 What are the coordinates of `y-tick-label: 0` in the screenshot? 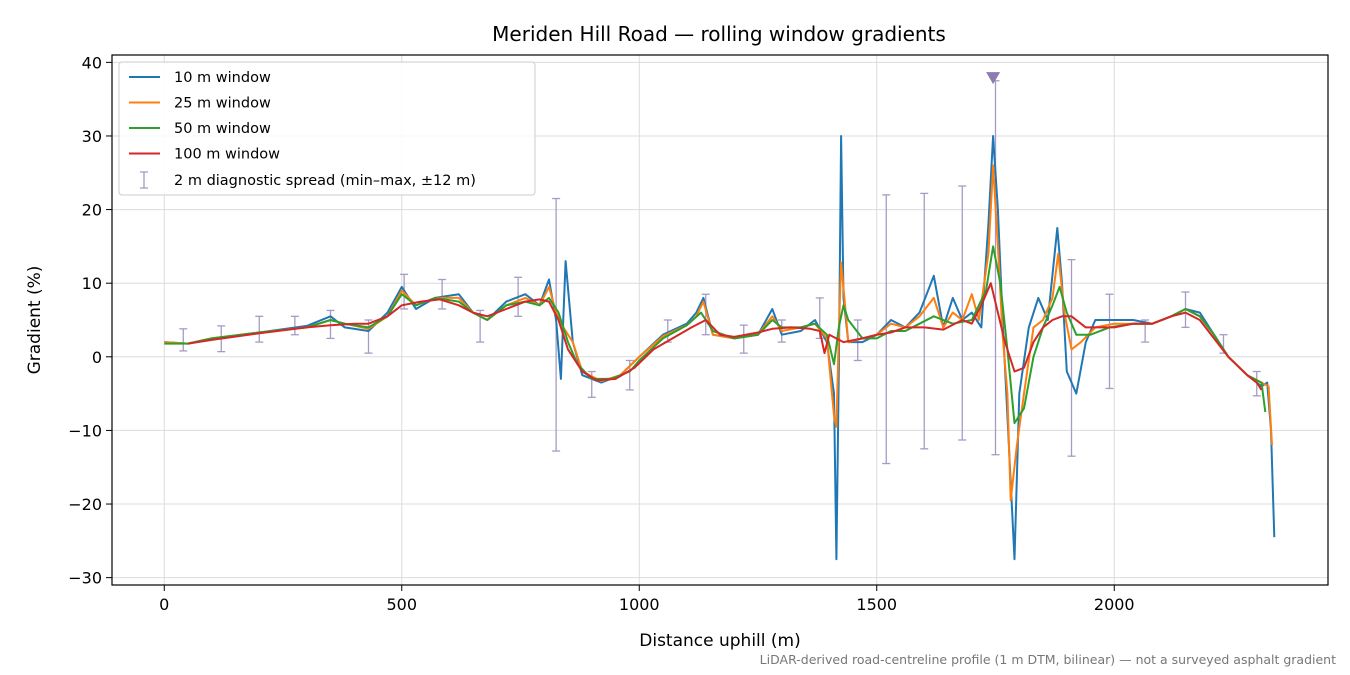 It's located at (97, 357).